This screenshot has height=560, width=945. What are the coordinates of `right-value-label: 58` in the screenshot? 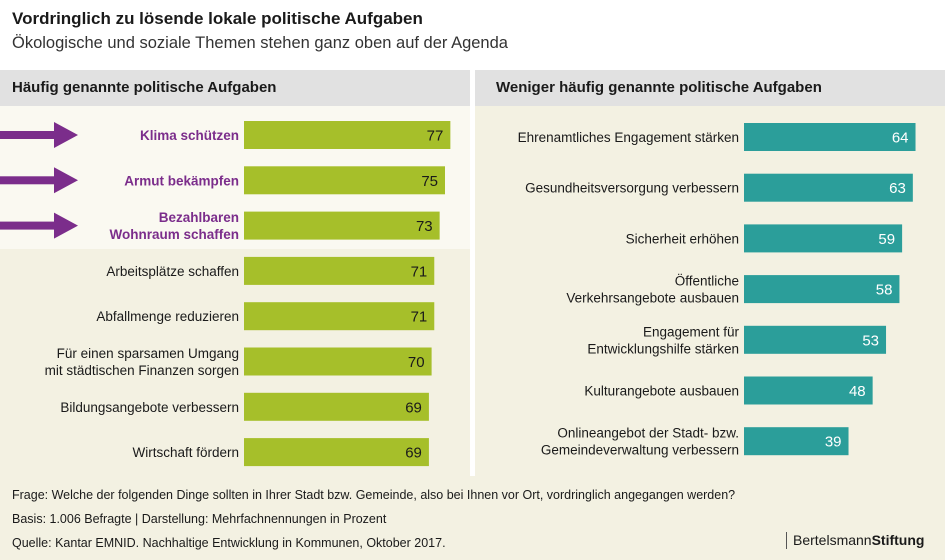 It's located at (884, 290).